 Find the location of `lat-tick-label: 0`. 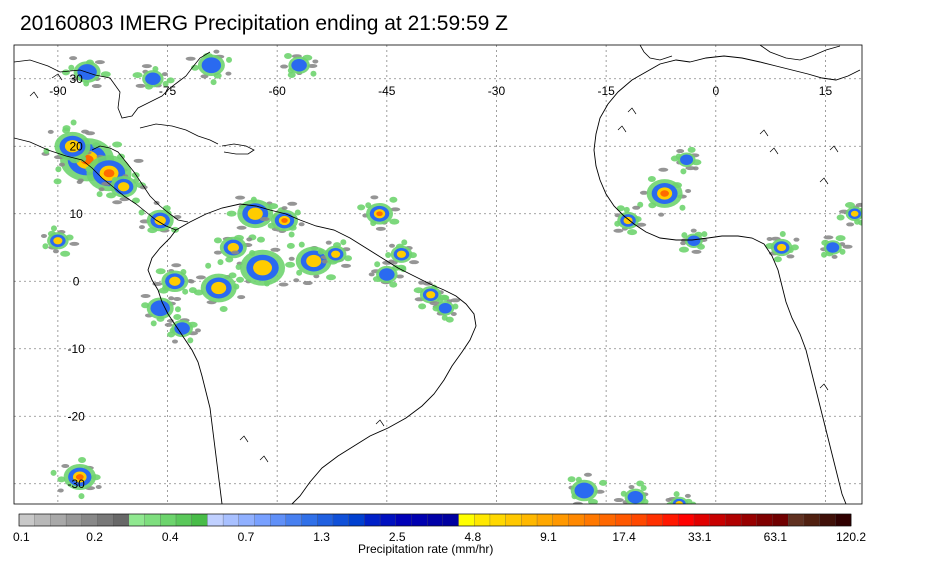

lat-tick-label: 0 is located at coordinates (76, 281).